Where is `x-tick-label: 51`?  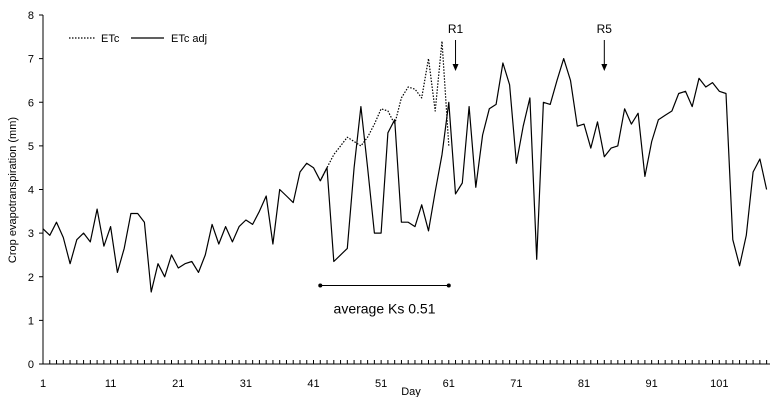 x-tick-label: 51 is located at coordinates (381, 384).